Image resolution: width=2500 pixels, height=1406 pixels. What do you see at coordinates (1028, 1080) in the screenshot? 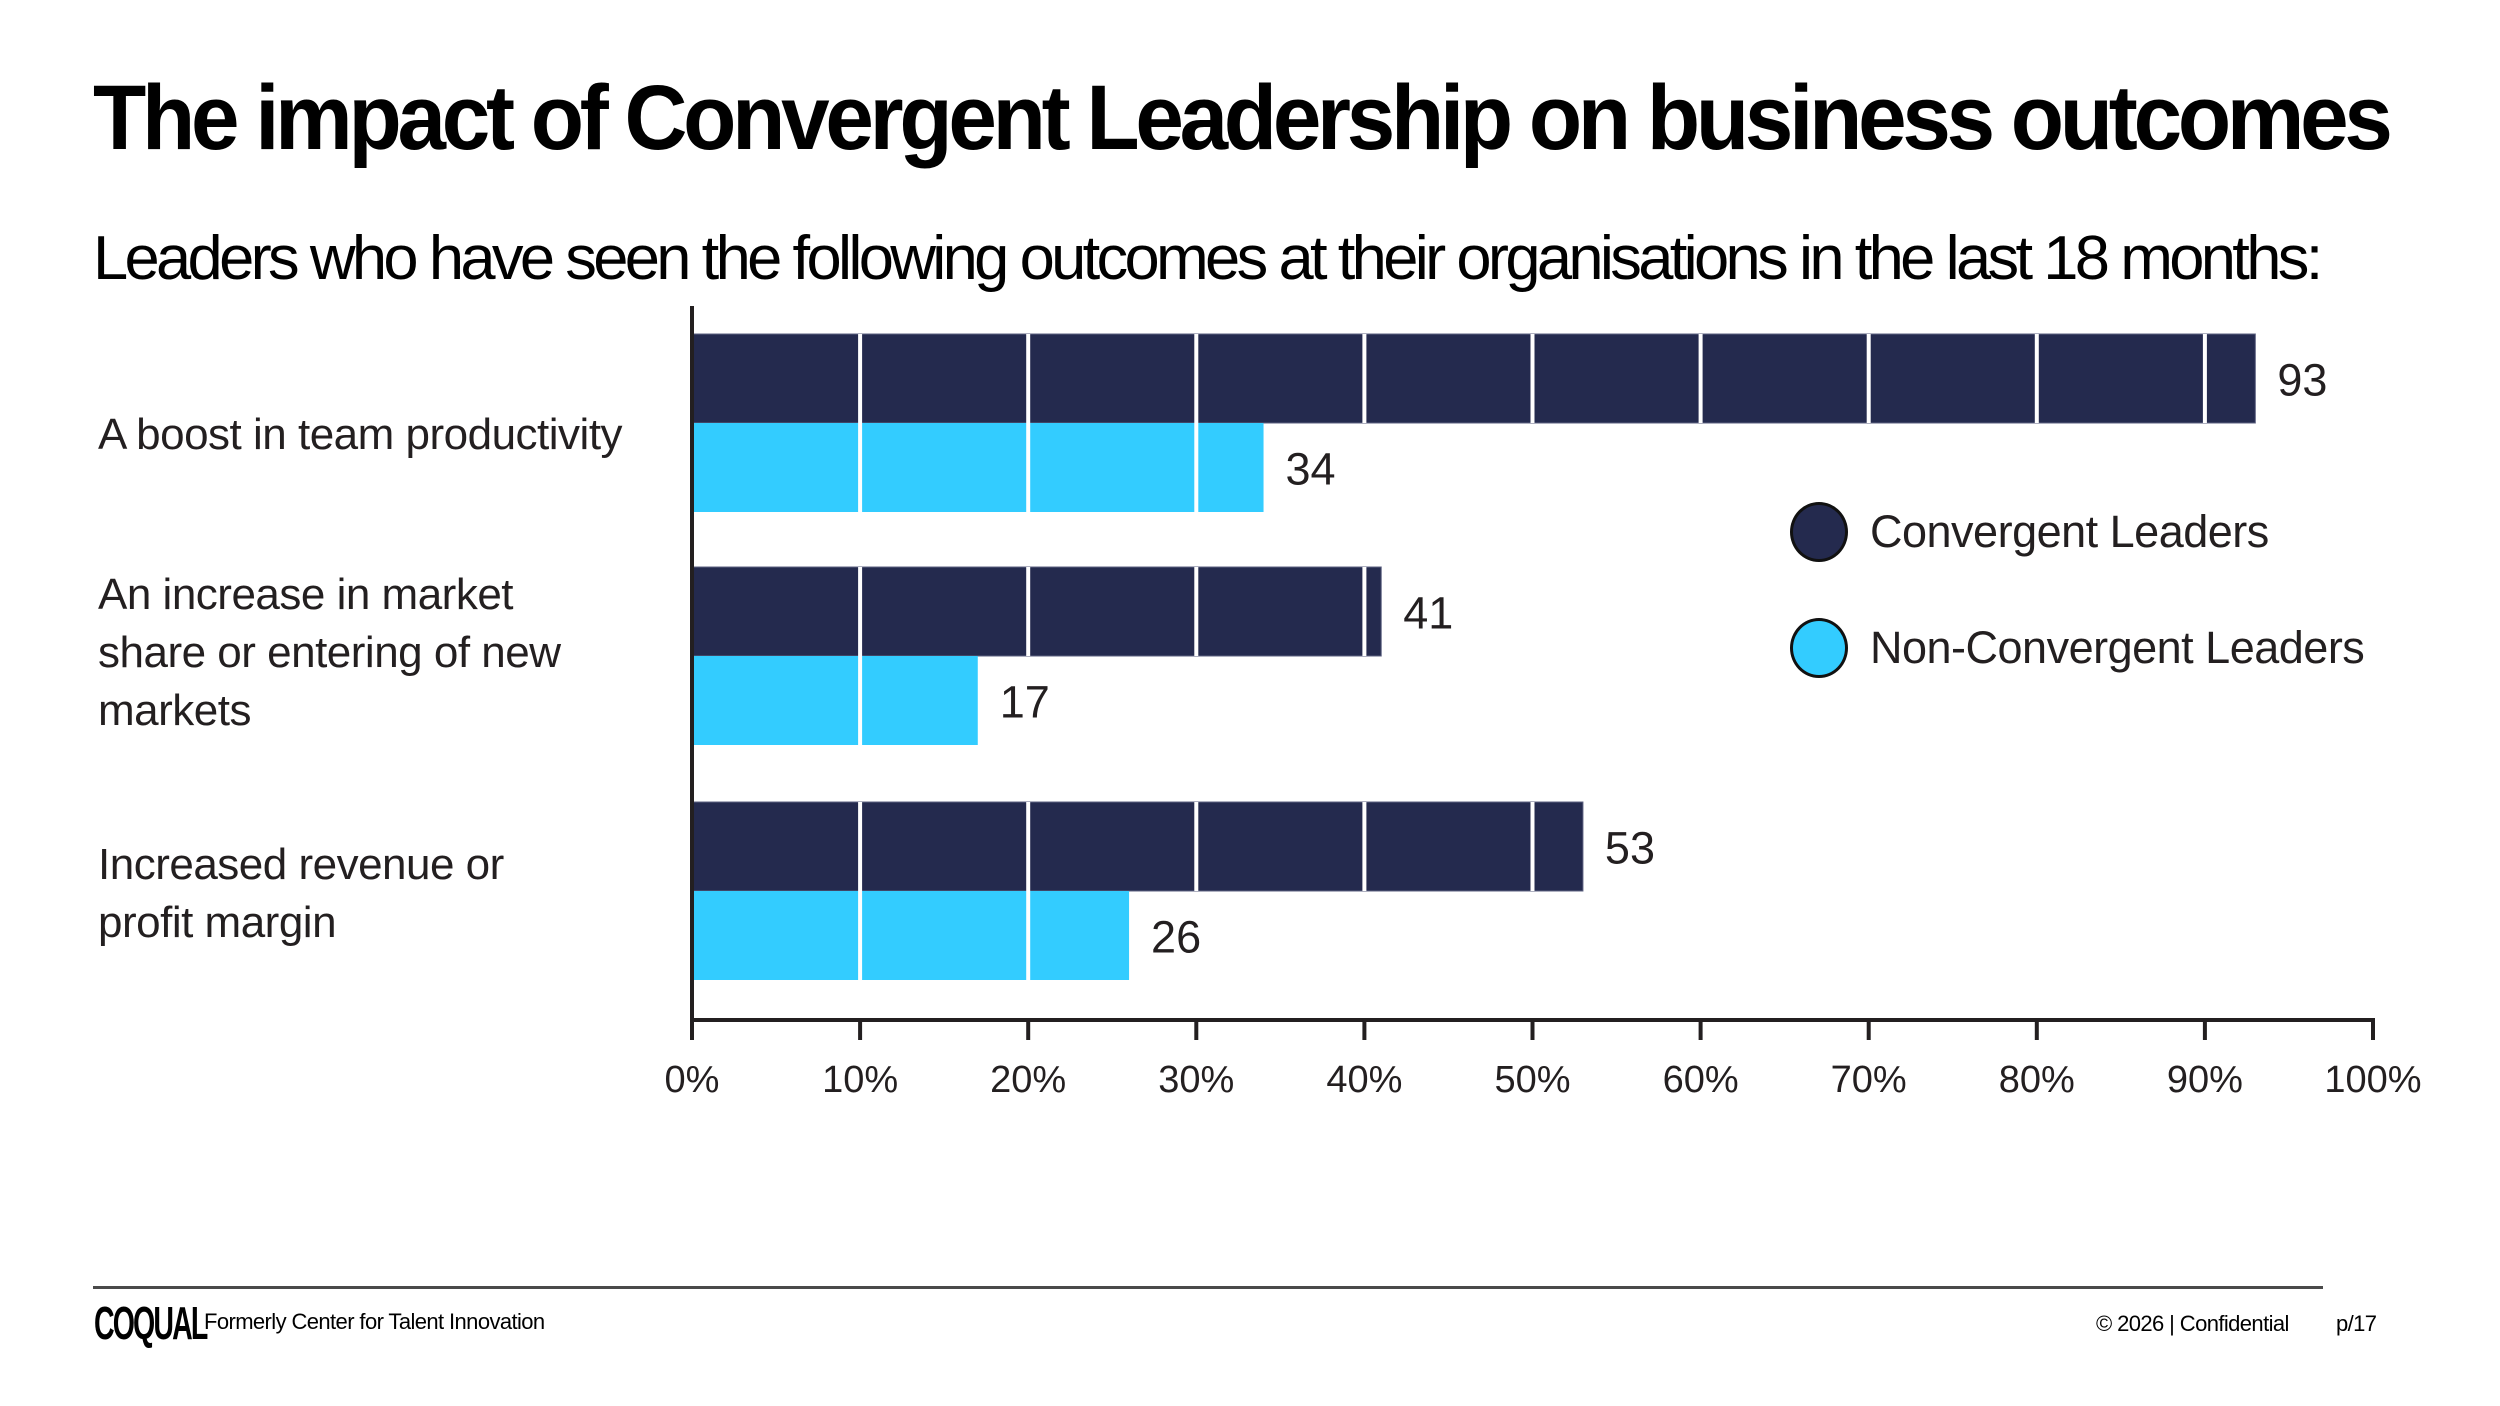
I see `x-tick-label: 20%` at bounding box center [1028, 1080].